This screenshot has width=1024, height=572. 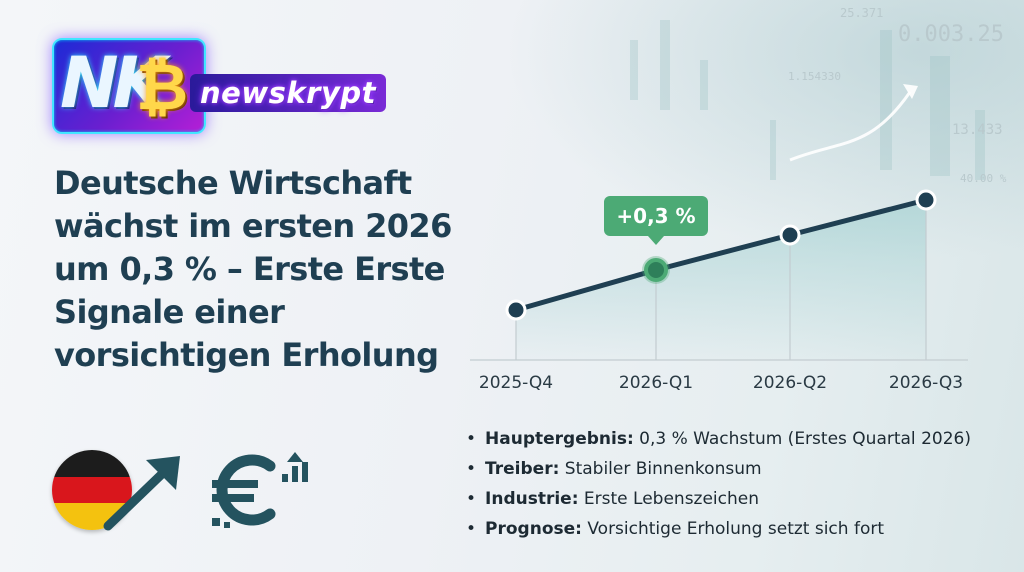 What do you see at coordinates (141, 493) in the screenshot?
I see `trend-up-arrow-icon` at bounding box center [141, 493].